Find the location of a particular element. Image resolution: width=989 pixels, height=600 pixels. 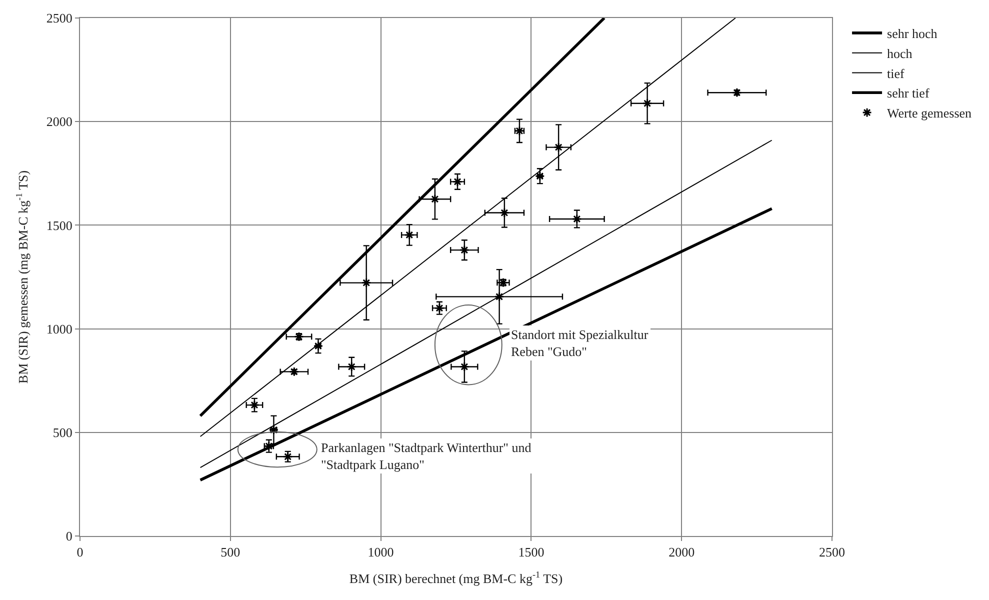

annotation: Parkanlagen "Stadtpark Winterthur" und "Stadtpark Lugano" is located at coordinates (426, 456).